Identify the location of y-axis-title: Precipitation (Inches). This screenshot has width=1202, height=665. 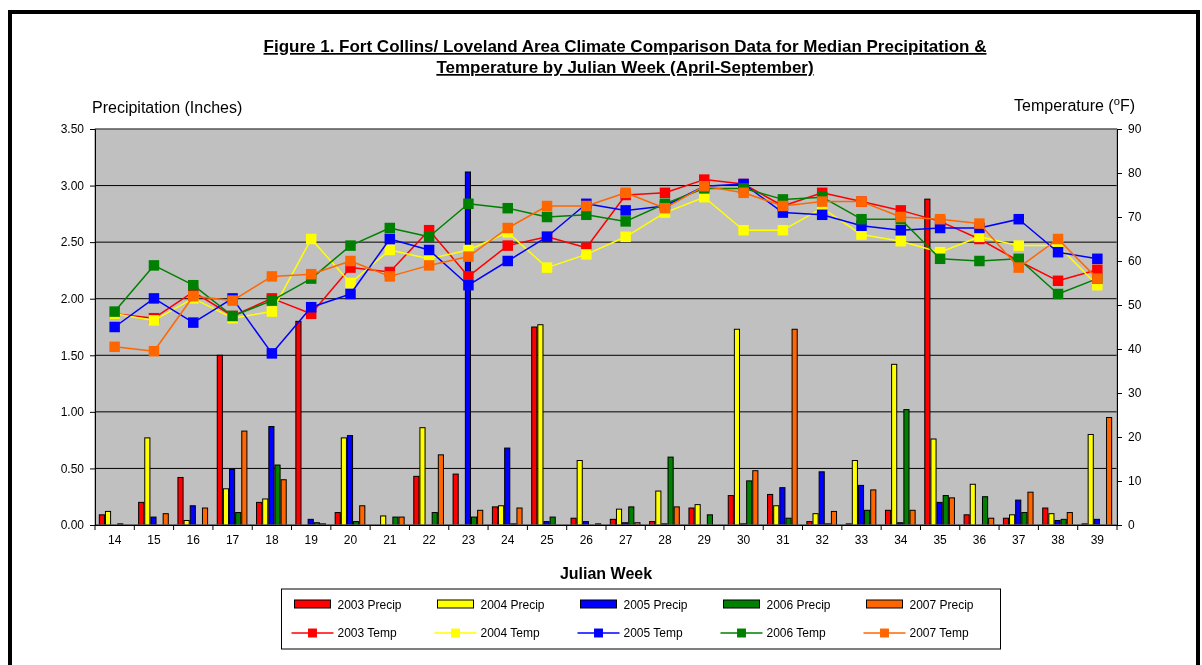
(167, 107).